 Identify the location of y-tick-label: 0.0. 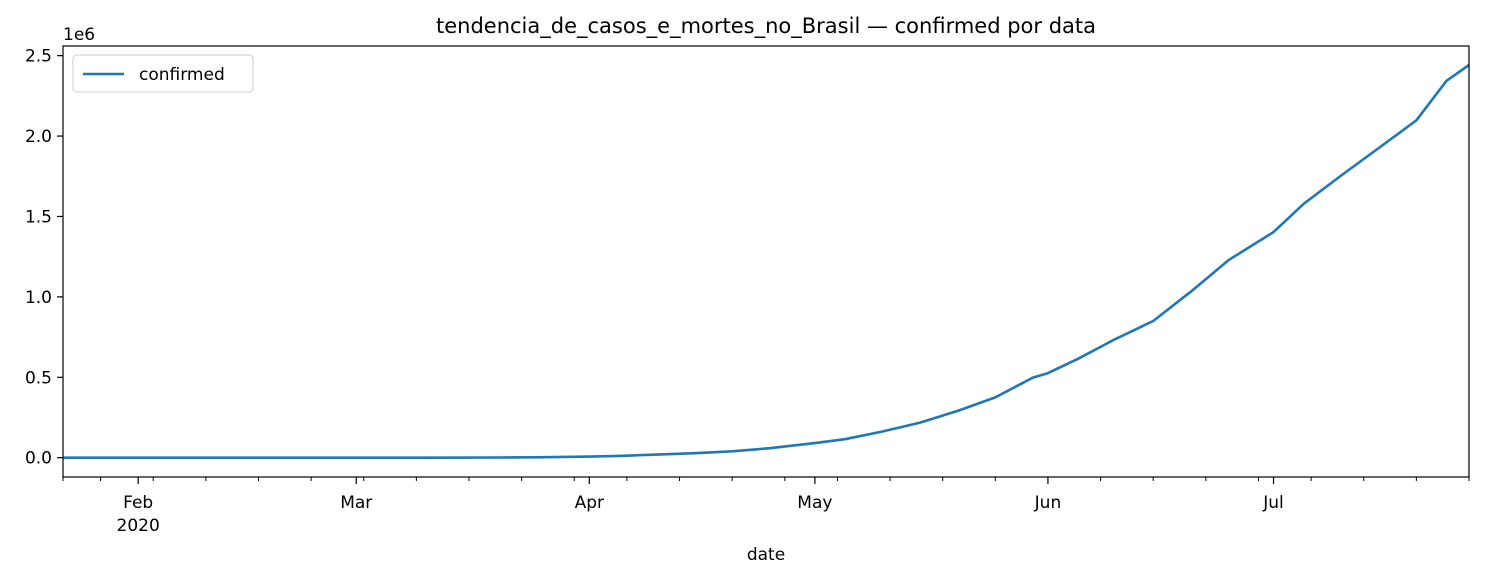
(38, 459).